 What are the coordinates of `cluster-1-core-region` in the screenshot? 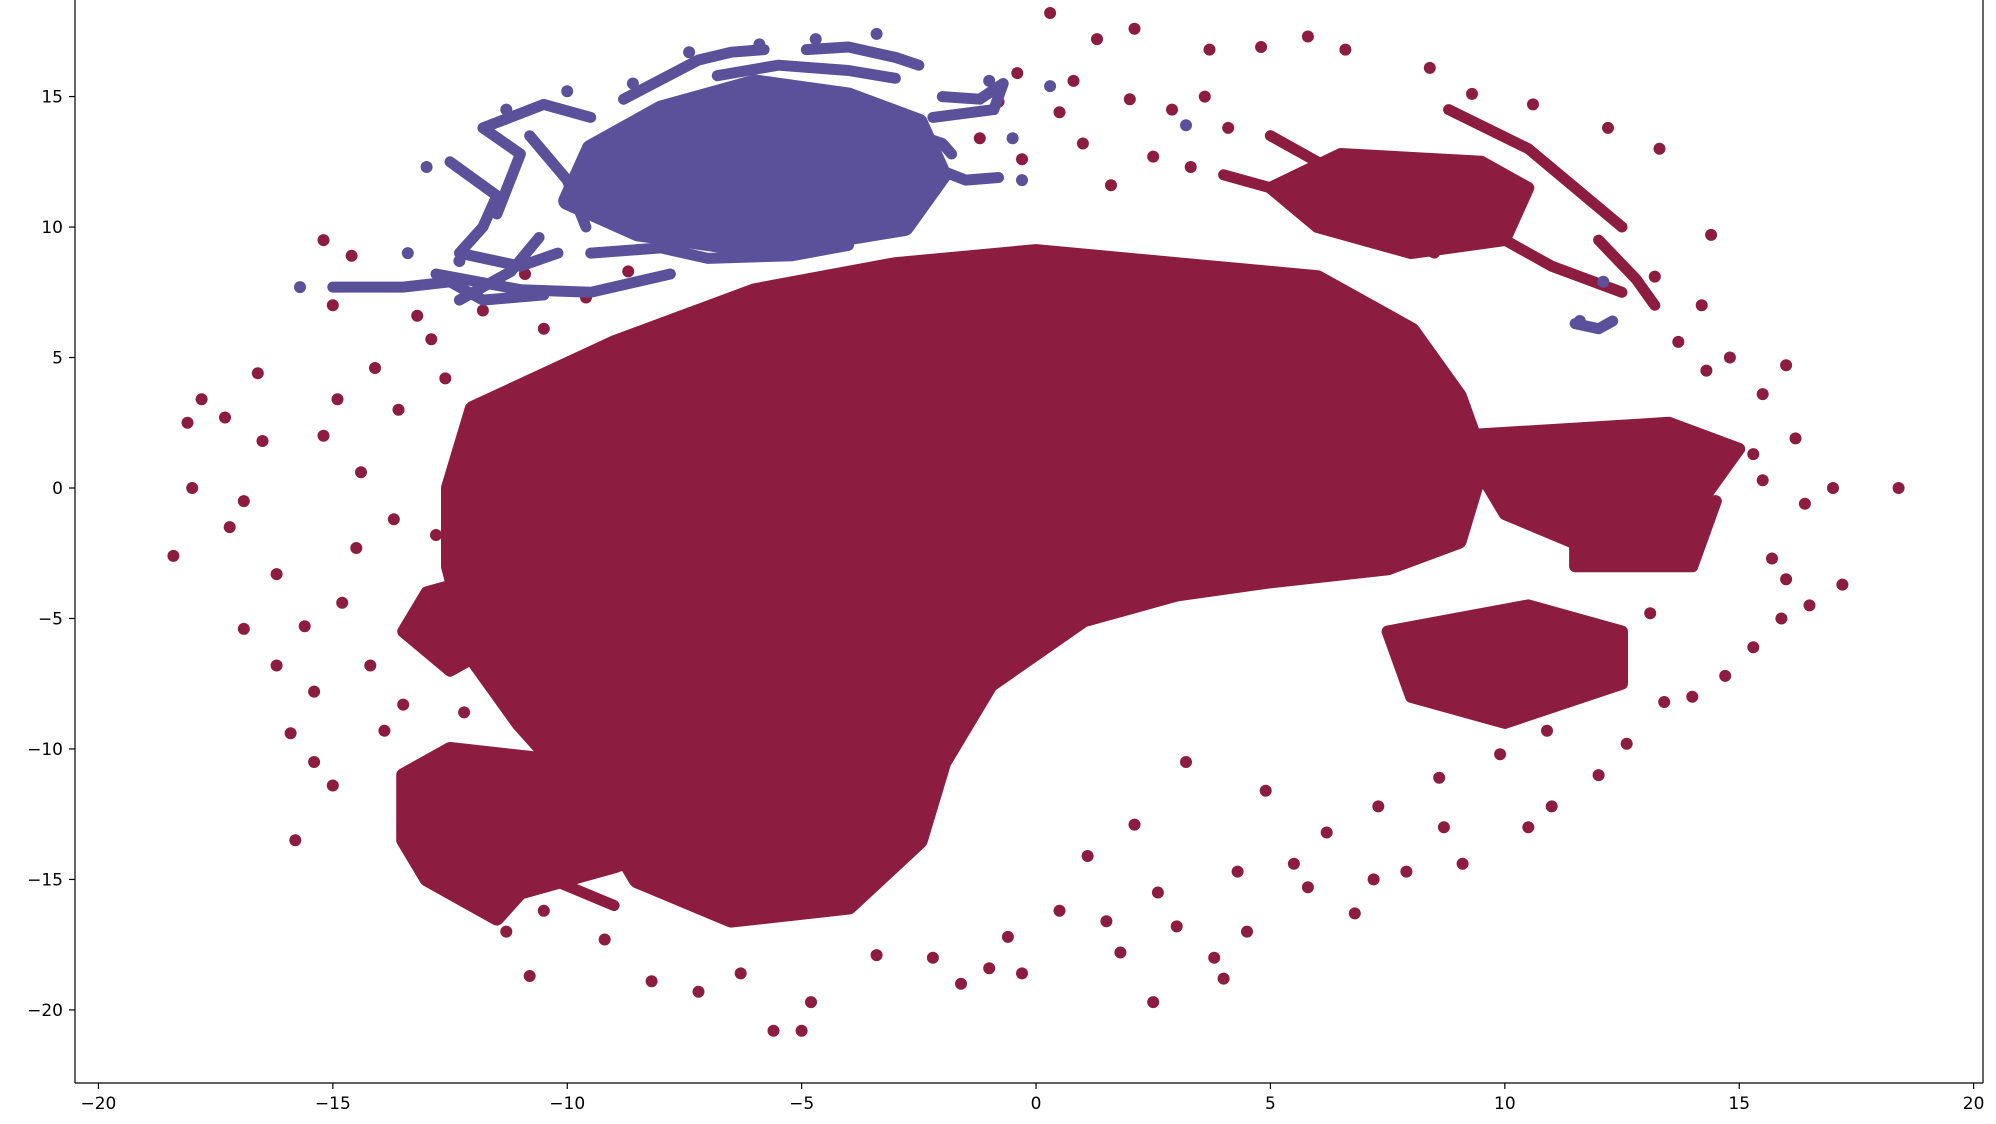 It's located at (755, 164).